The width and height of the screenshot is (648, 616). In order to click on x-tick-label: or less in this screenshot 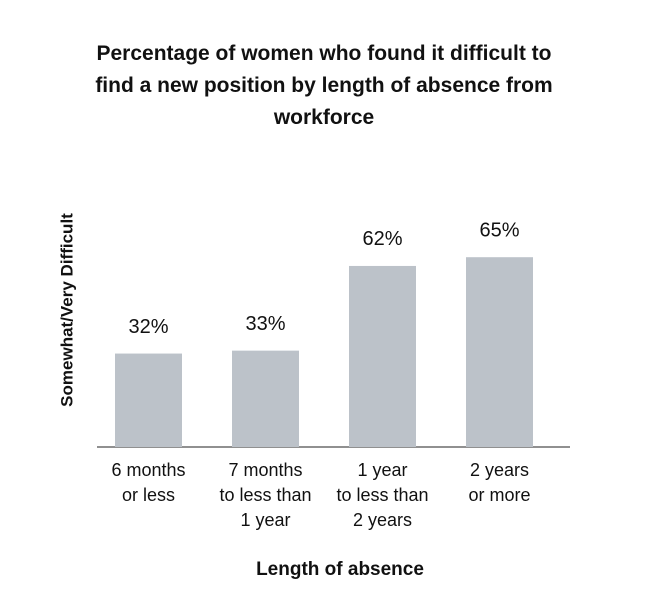, I will do `click(148, 495)`.